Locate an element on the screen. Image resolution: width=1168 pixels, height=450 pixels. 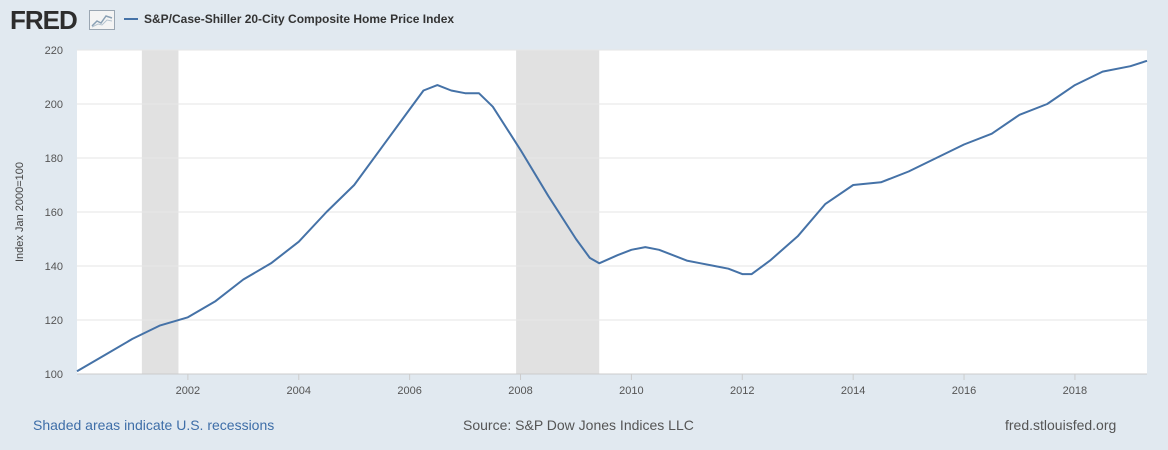
source-label: Source: S&P Dow Jones Indices LLC is located at coordinates (578, 425).